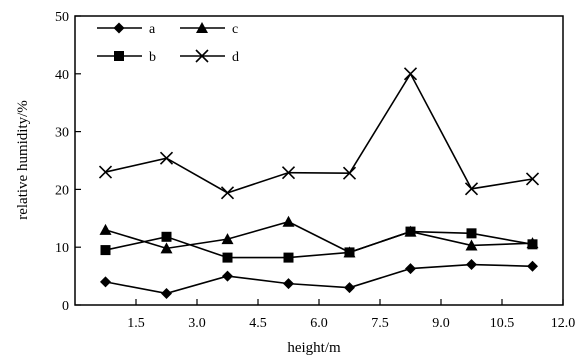  Describe the element at coordinates (126, 29) in the screenshot. I see `legend-item-a: a` at that location.